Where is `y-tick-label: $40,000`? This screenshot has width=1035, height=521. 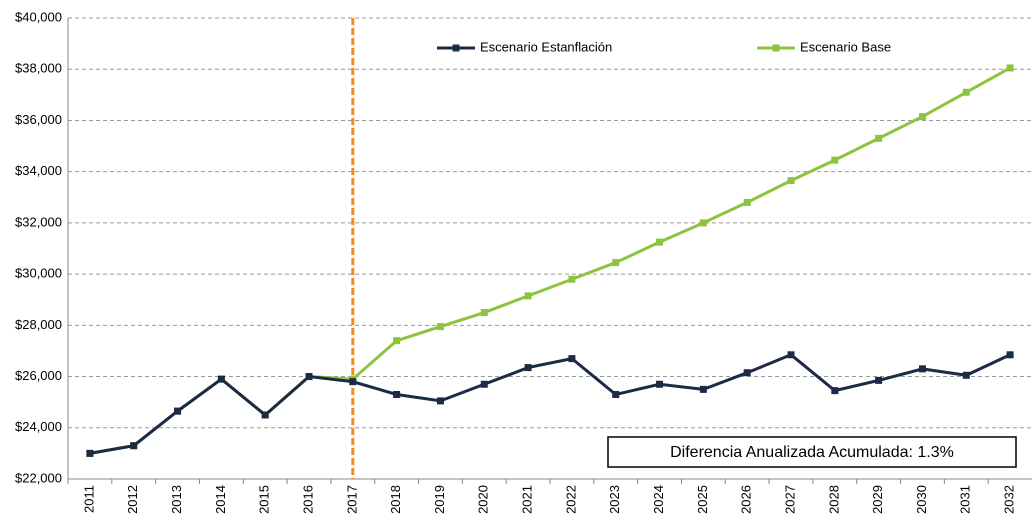 y-tick-label: $40,000 is located at coordinates (38, 16).